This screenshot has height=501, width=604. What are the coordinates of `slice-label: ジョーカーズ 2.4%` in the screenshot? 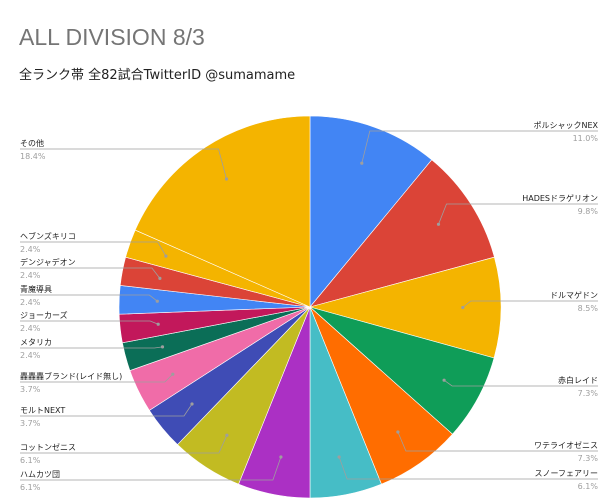 It's located at (90, 321).